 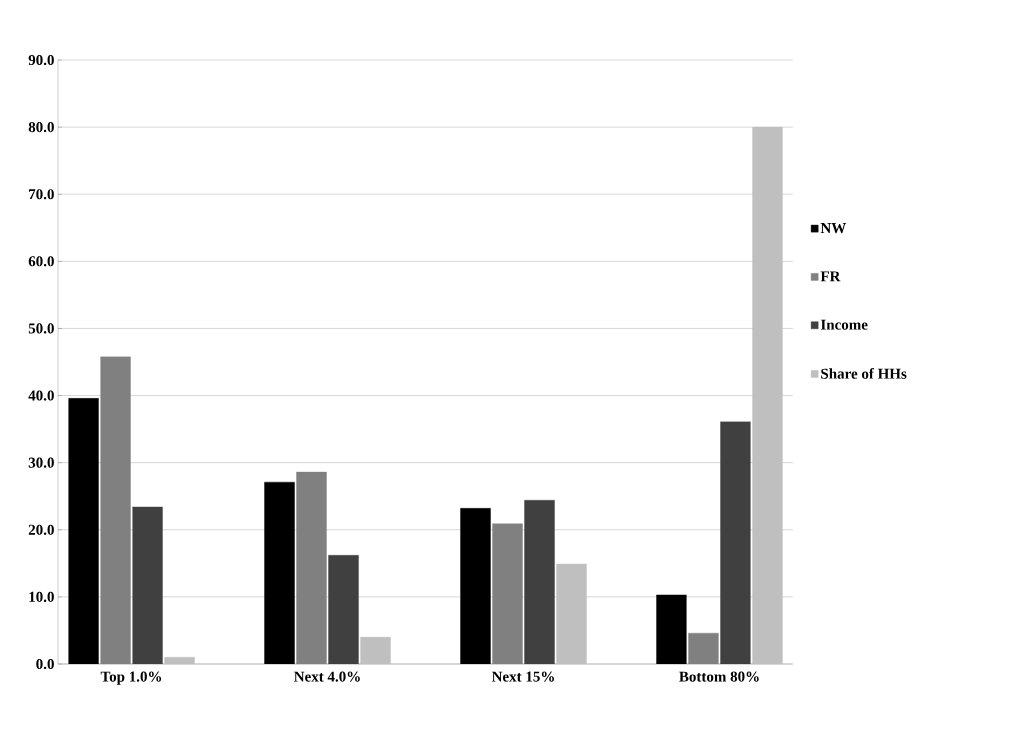 What do you see at coordinates (41, 60) in the screenshot?
I see `y-tick-label: 90.0` at bounding box center [41, 60].